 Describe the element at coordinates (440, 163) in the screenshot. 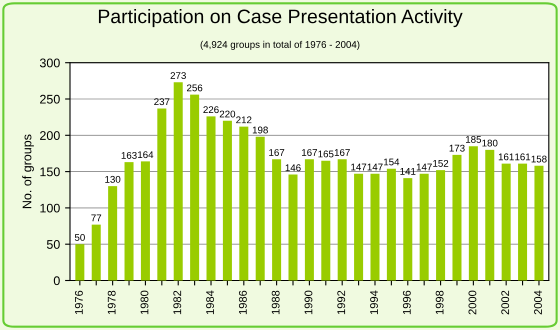

I see `data-label: 152` at that location.